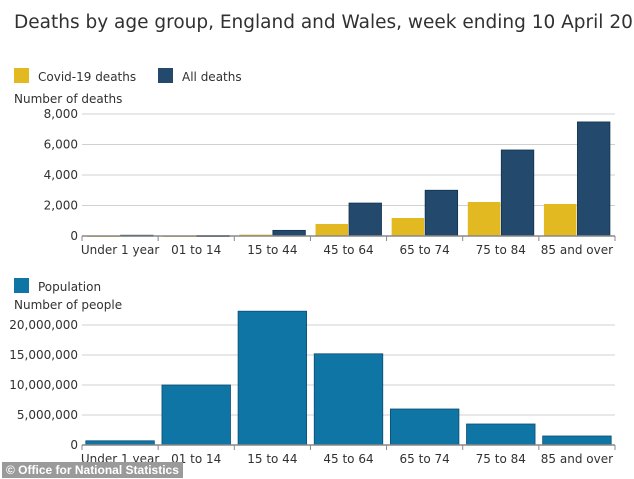 This screenshot has height=479, width=634. I want to click on y-axis-label: Number of people, so click(68, 305).